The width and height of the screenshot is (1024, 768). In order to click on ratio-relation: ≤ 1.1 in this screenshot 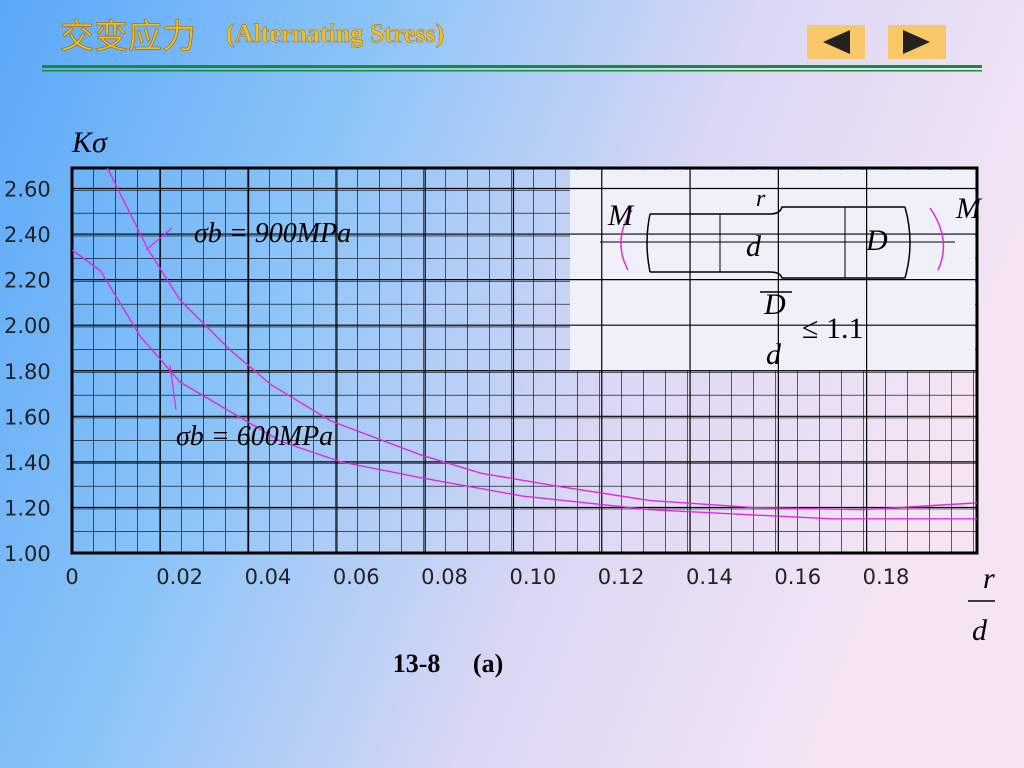, I will do `click(832, 328)`.